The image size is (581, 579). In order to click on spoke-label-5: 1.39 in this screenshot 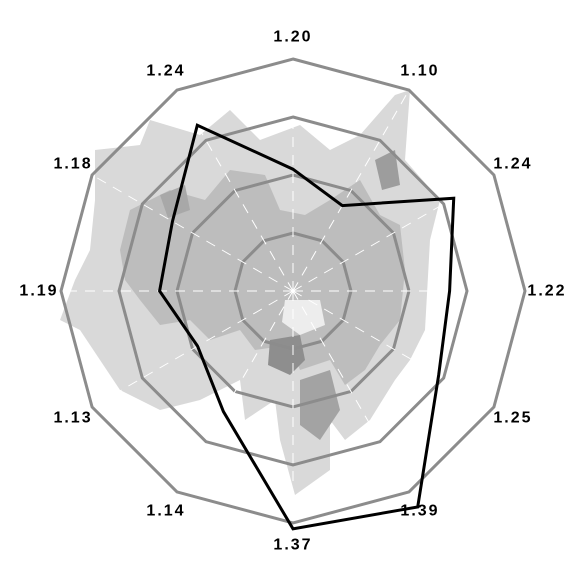, I will do `click(419, 510)`.